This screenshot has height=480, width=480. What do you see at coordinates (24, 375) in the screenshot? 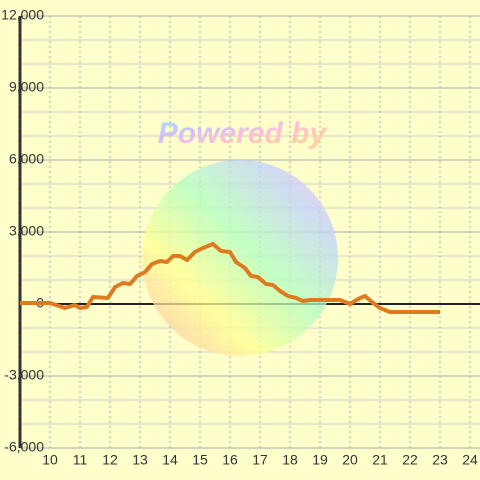
I see `y-tick-label: -3,000` at bounding box center [24, 375].